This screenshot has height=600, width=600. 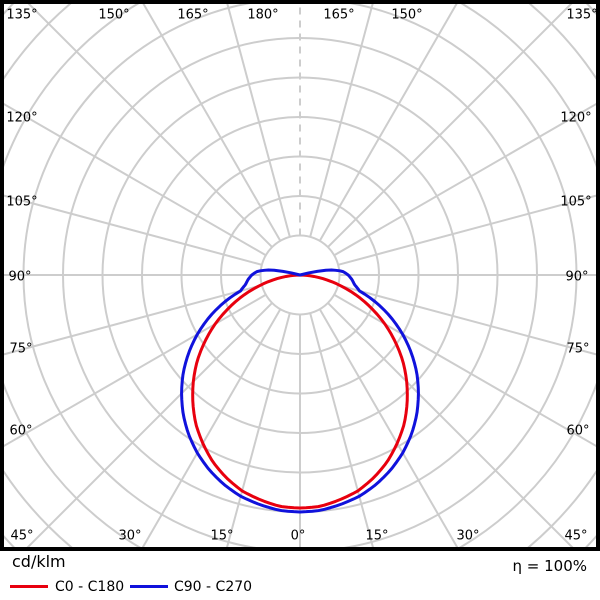 I want to click on angle-label: 180°, so click(x=262, y=15).